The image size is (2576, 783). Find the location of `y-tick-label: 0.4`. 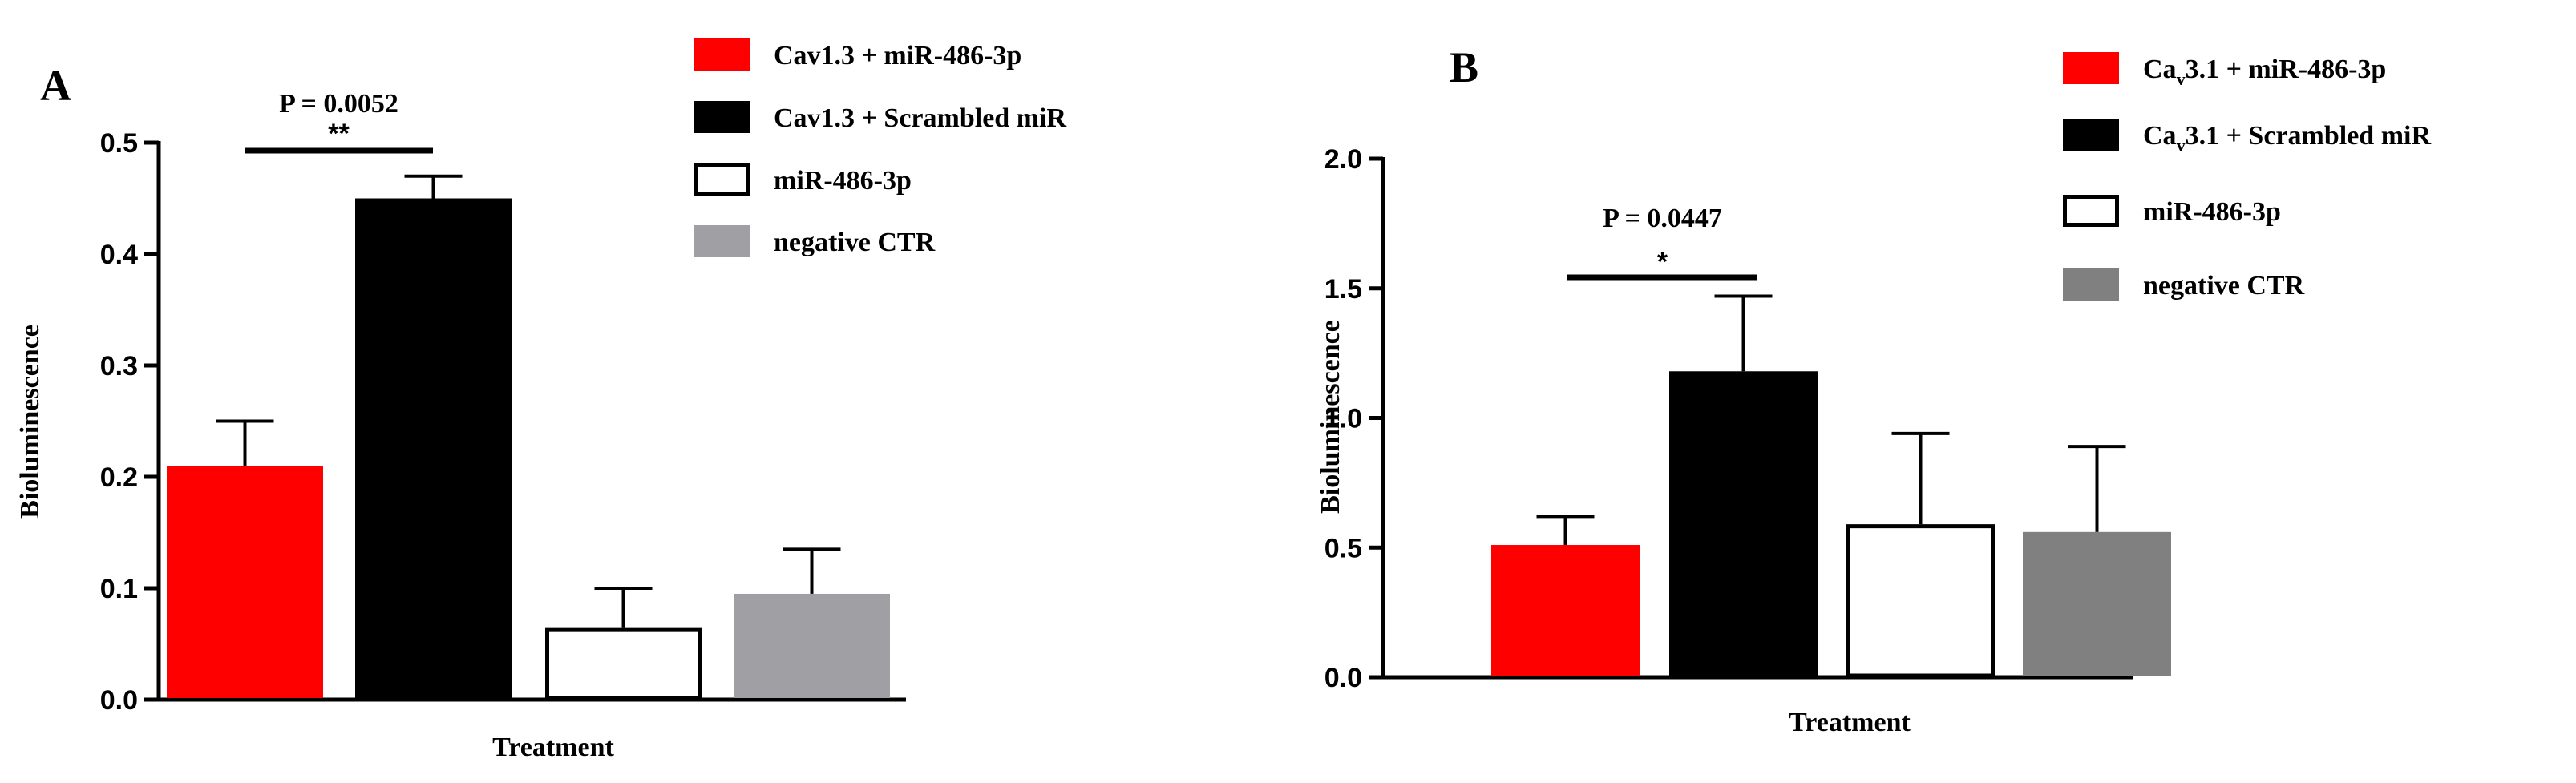

y-tick-label: 0.4 is located at coordinates (119, 255).